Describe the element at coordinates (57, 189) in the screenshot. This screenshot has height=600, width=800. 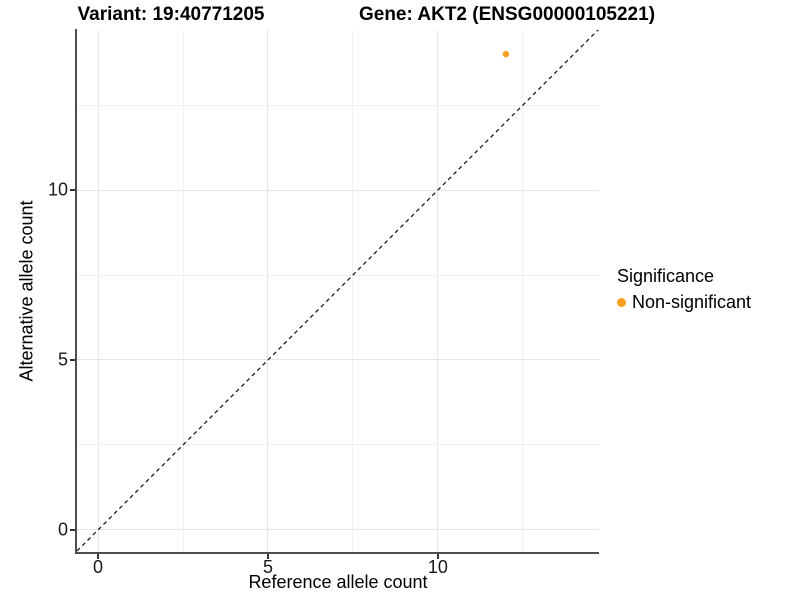
I see `y-tick-label: 10` at that location.